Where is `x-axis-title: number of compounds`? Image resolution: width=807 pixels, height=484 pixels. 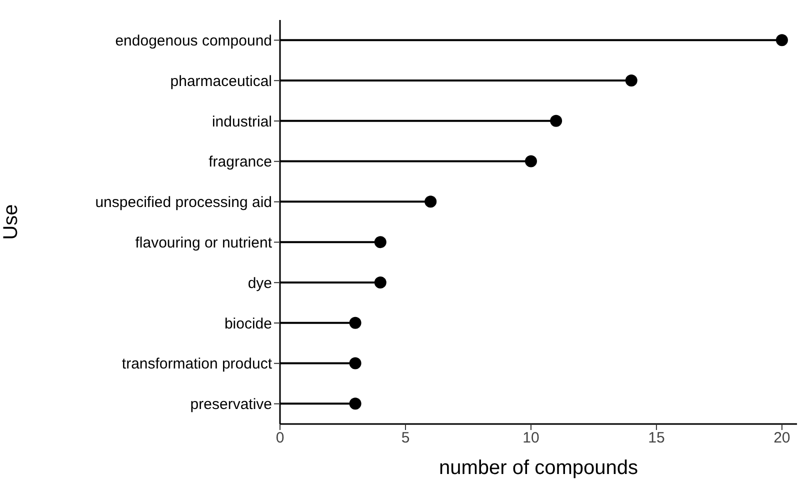 x-axis-title: number of compounds is located at coordinates (538, 468).